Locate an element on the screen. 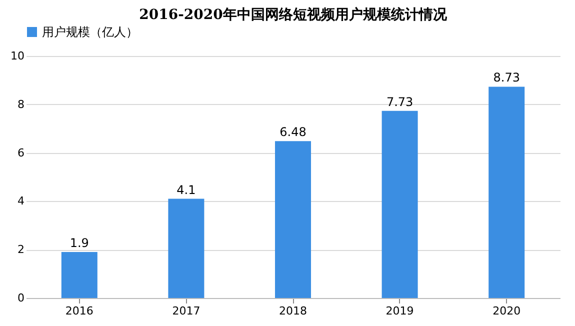 The image size is (575, 326). x-tick-label: 2020 is located at coordinates (506, 311).